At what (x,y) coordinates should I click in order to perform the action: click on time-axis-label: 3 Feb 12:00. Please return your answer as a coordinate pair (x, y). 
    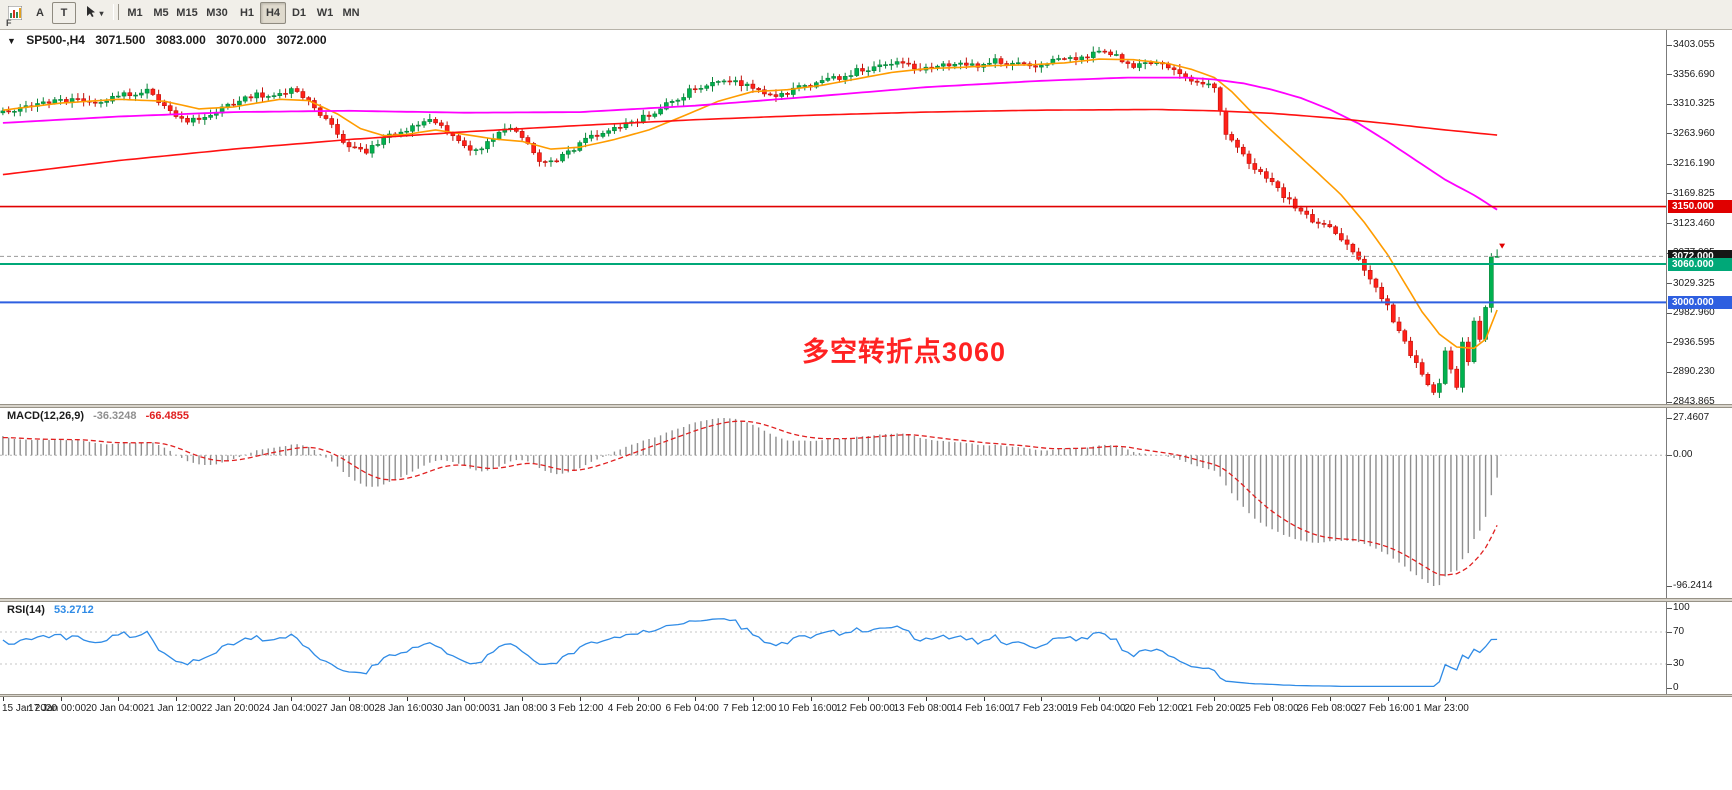
    Looking at the image, I should click on (577, 708).